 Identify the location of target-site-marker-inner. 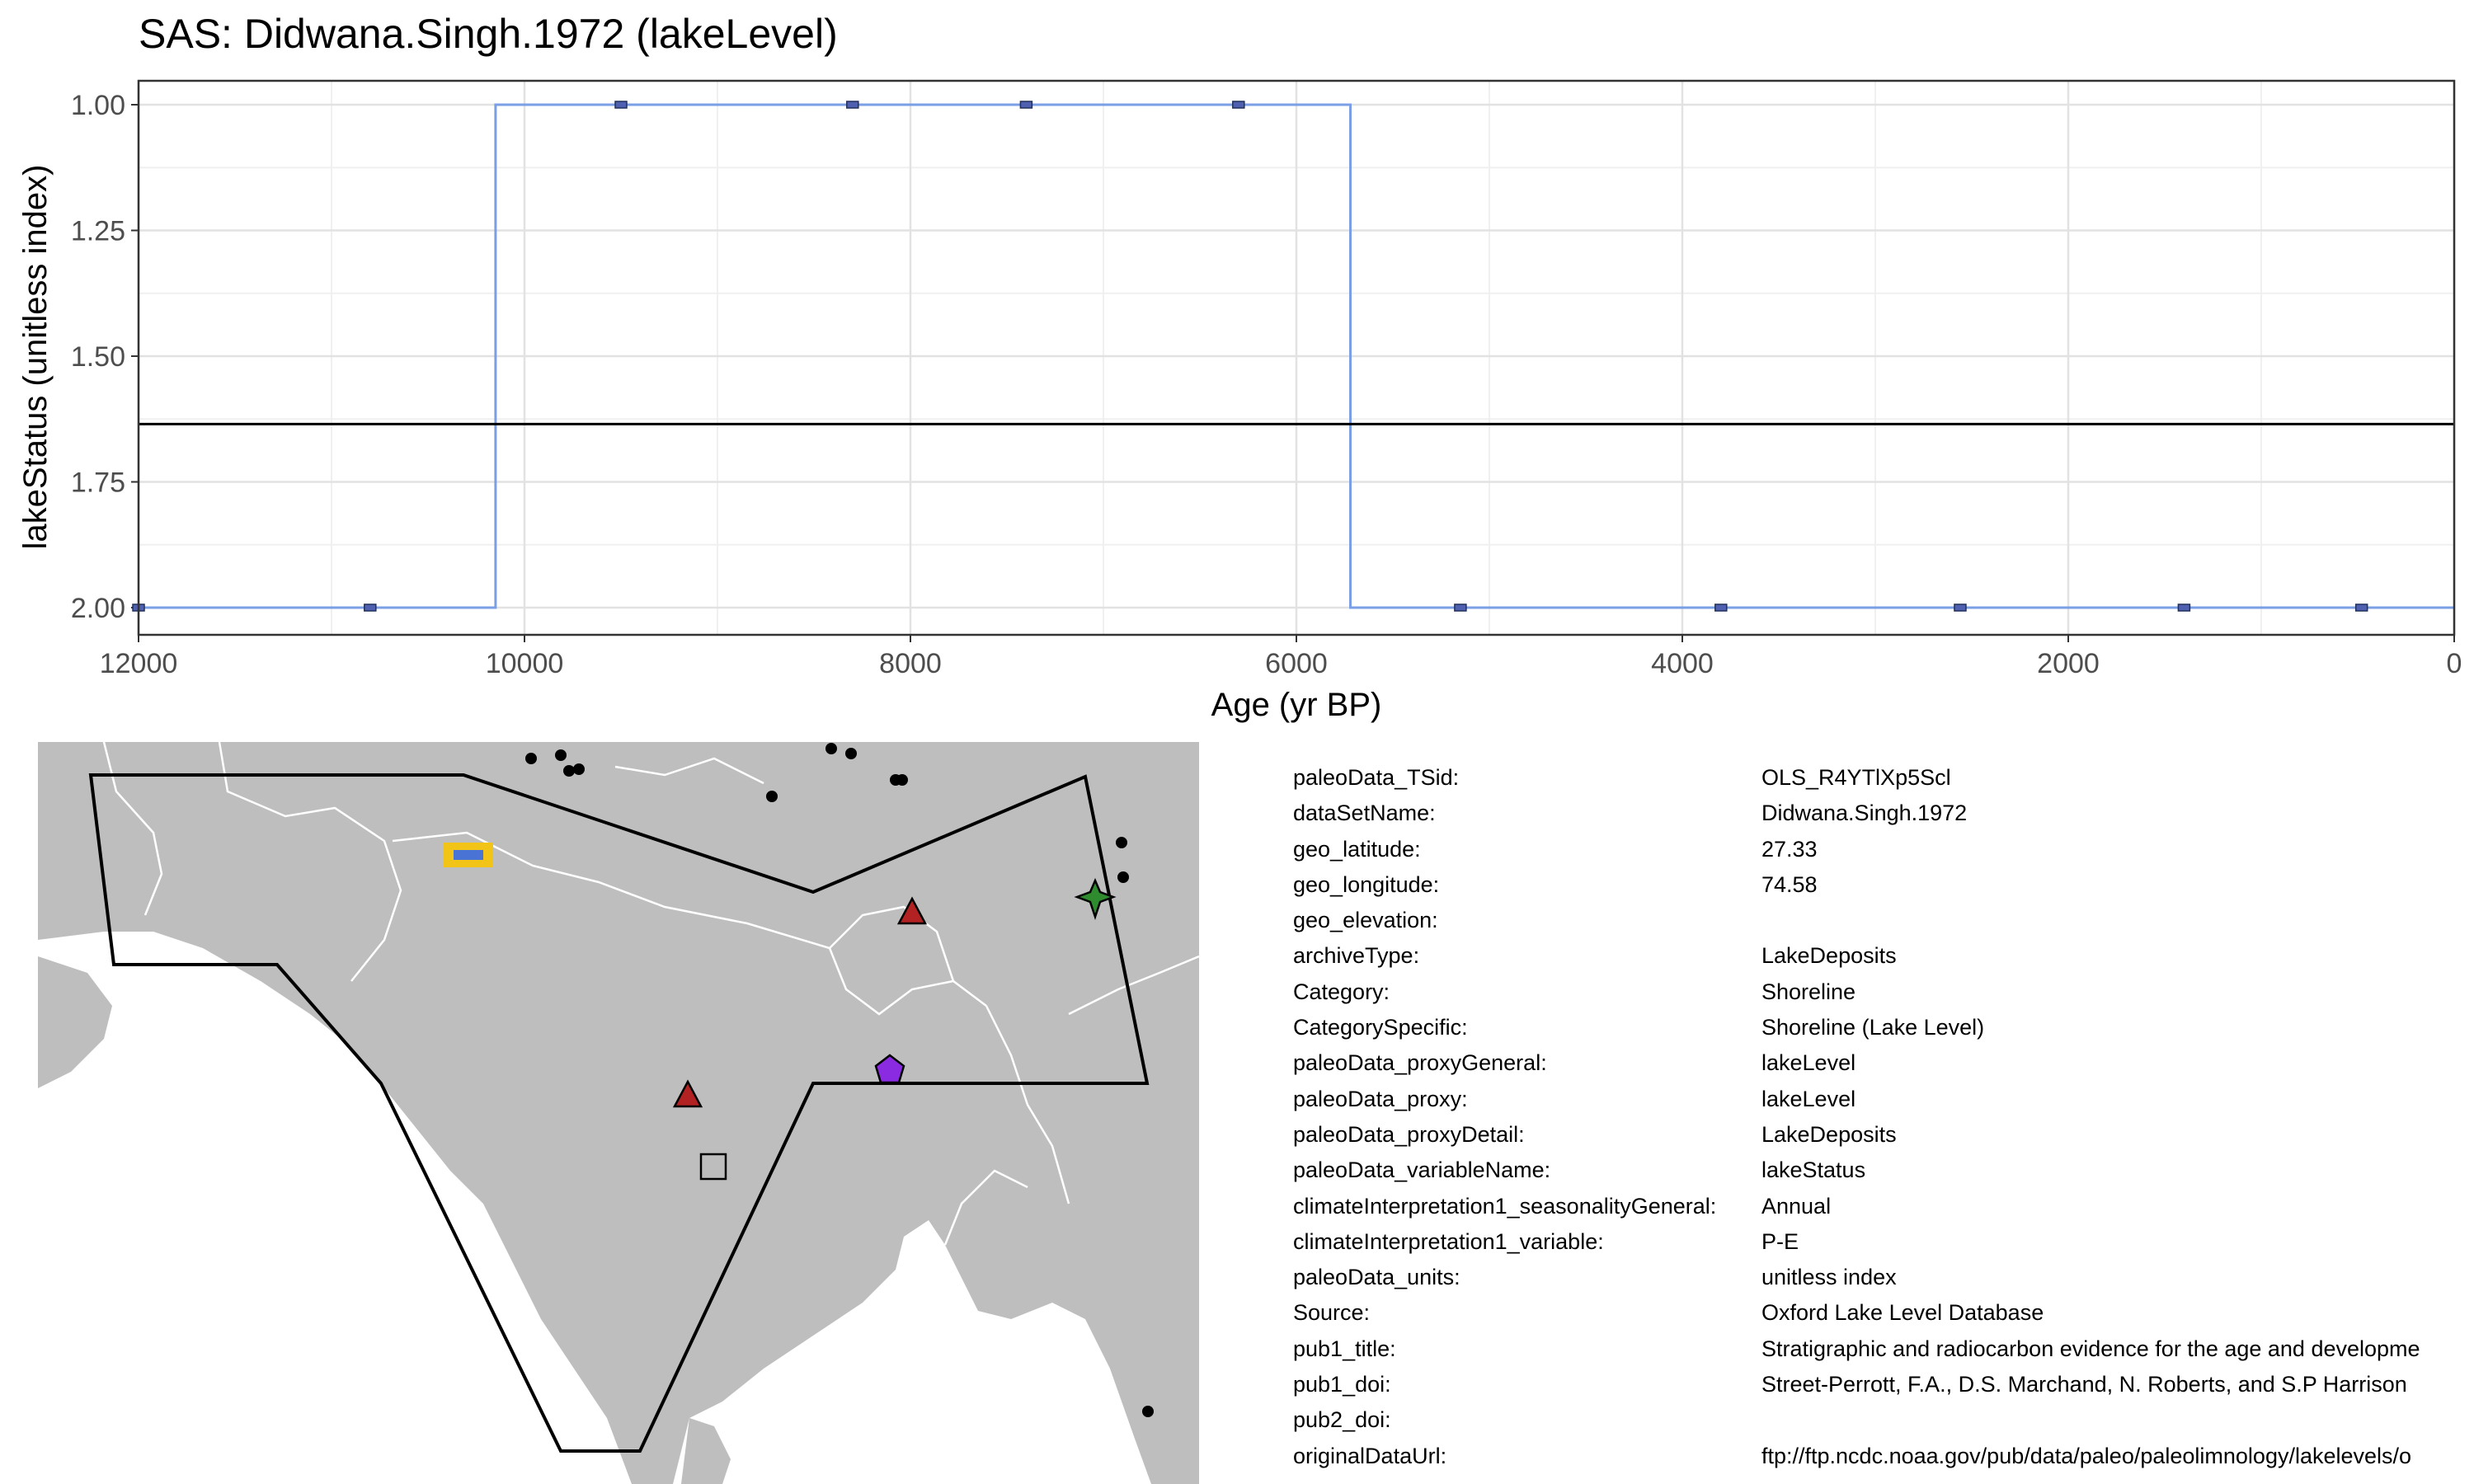
(468, 855).